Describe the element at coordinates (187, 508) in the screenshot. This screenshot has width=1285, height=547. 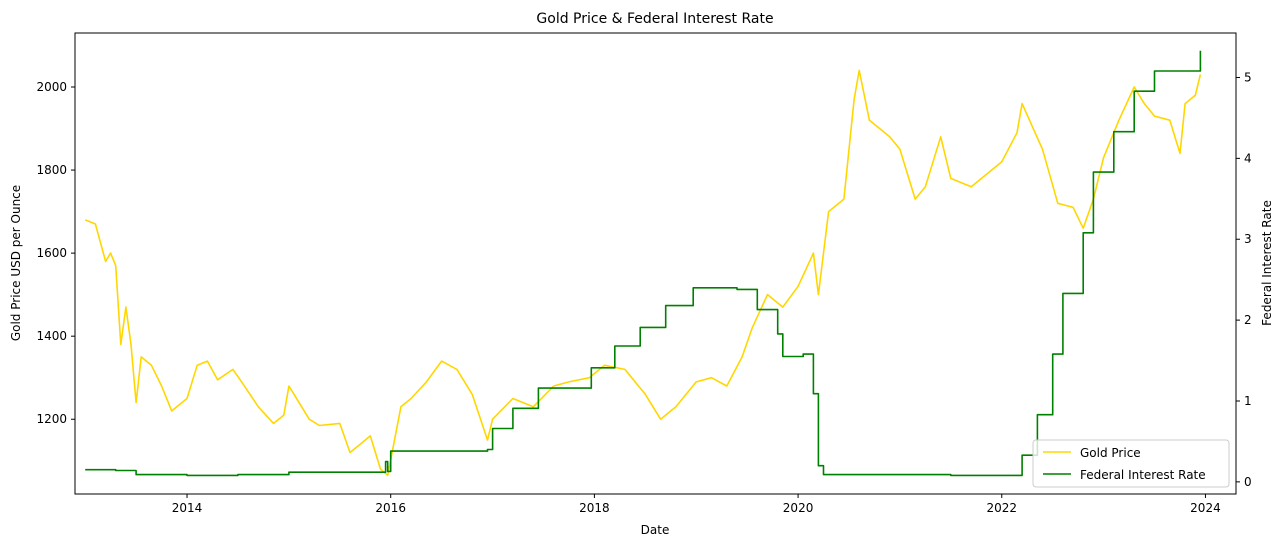
I see `x-tick-label: 2014` at that location.